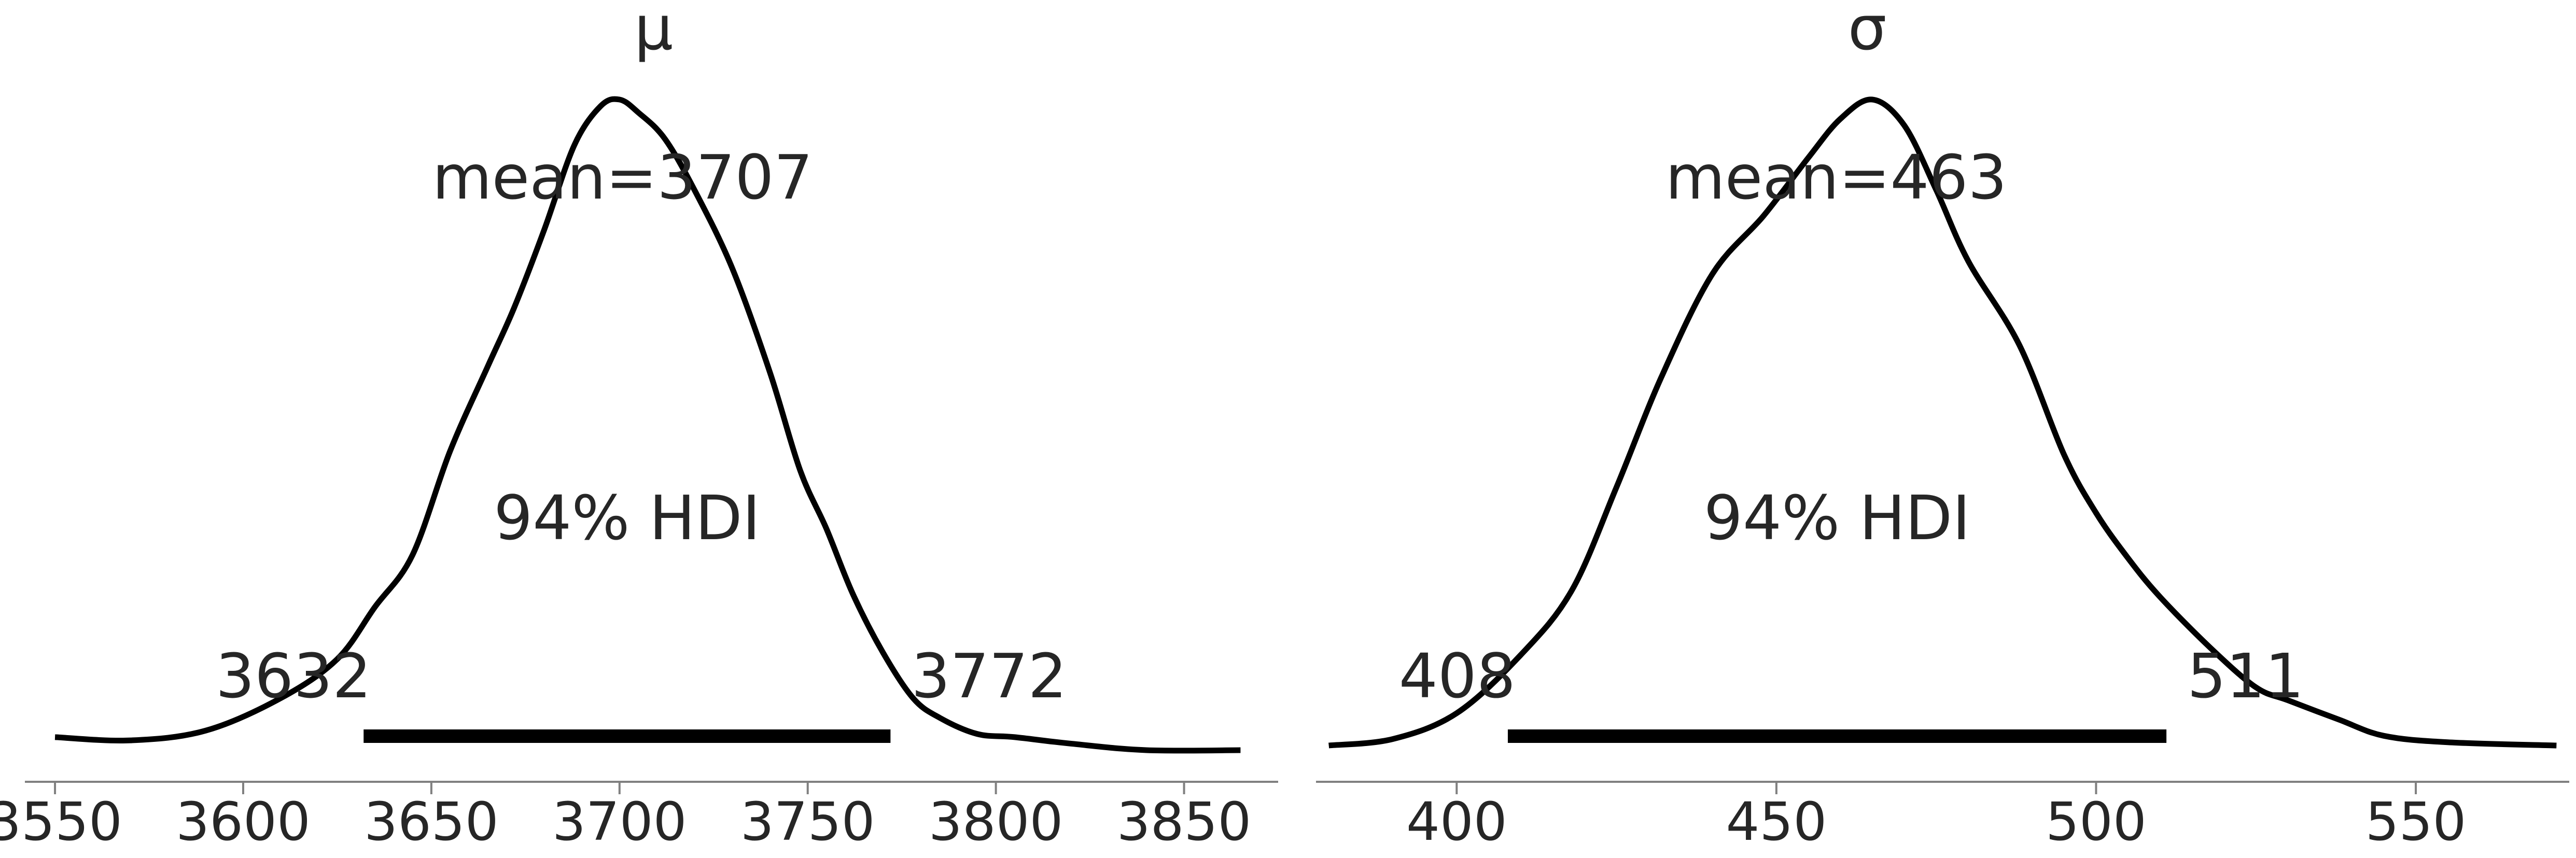  What do you see at coordinates (293, 676) in the screenshot?
I see `hdi-low-label: 3632` at bounding box center [293, 676].